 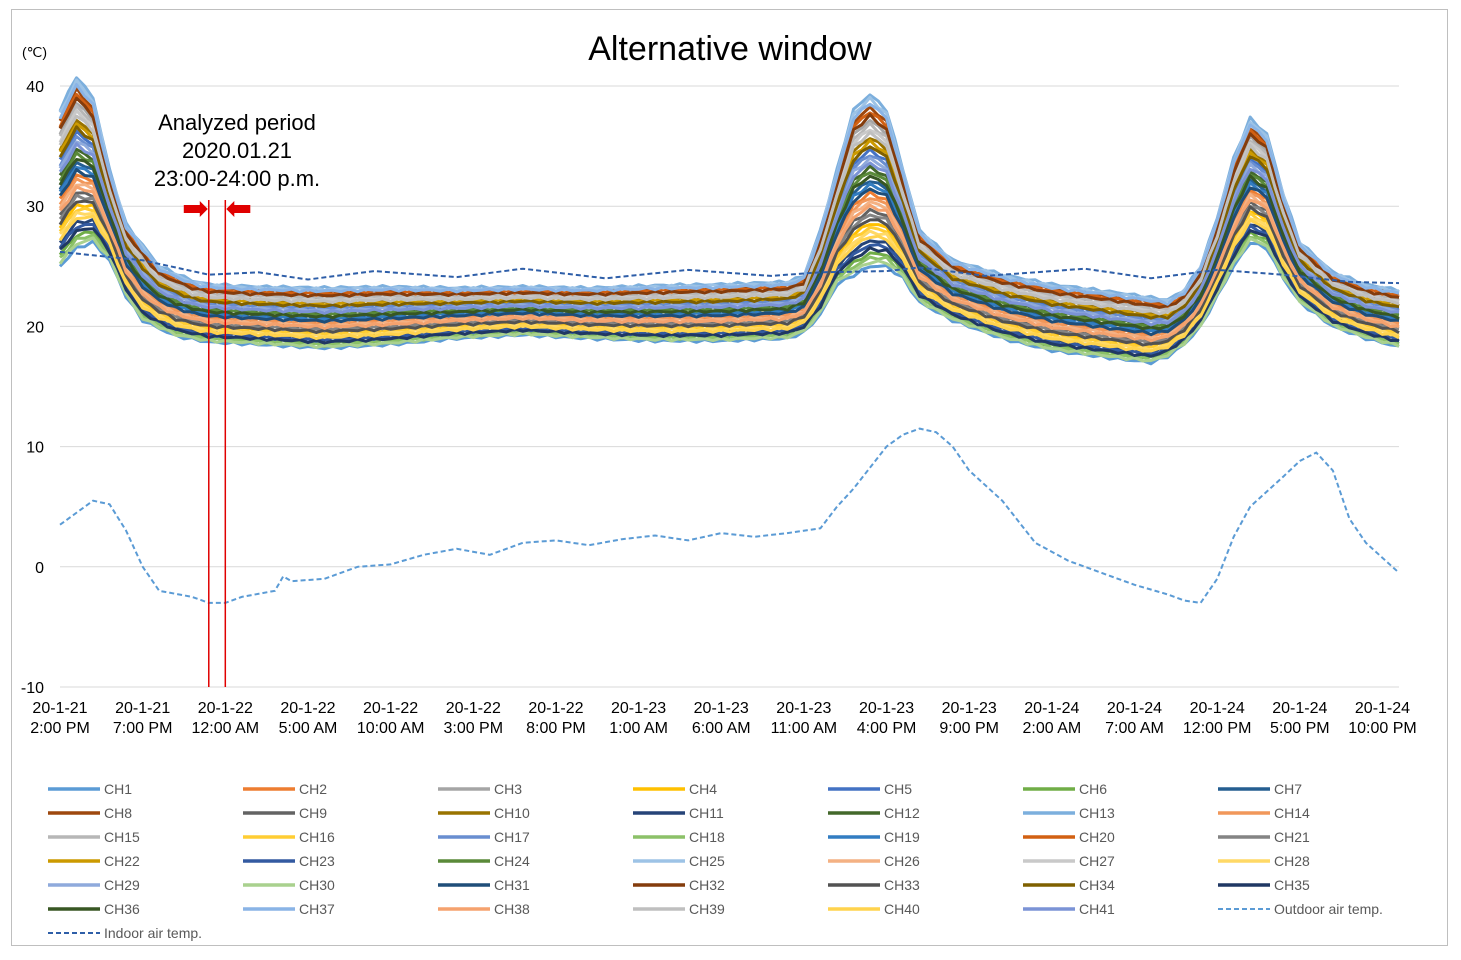 What do you see at coordinates (60, 718) in the screenshot?
I see `x-tick-label: 20-1-21 2:00 PM` at bounding box center [60, 718].